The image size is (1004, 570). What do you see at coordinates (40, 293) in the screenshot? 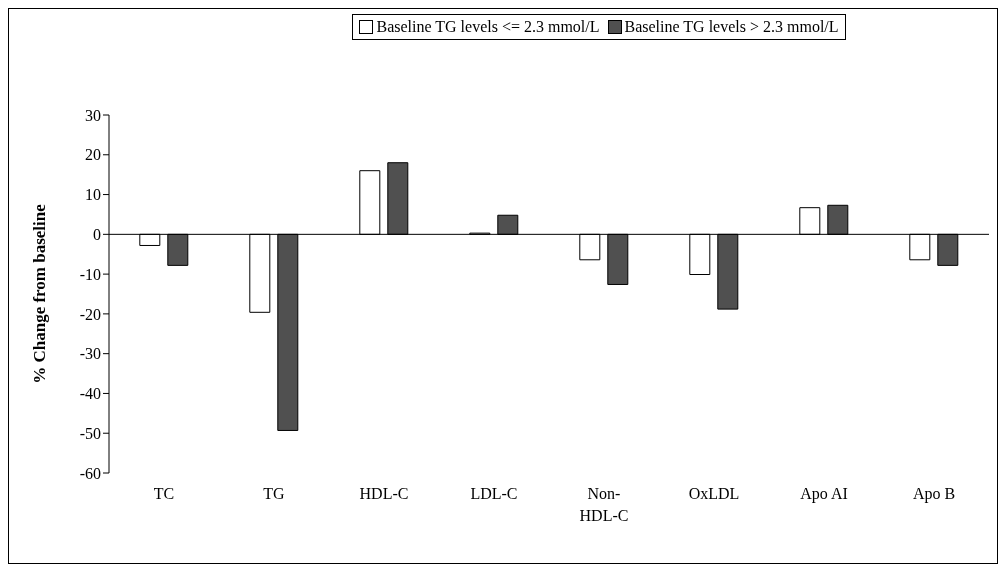
I see `y-axis-title: % Change from baseline` at bounding box center [40, 293].